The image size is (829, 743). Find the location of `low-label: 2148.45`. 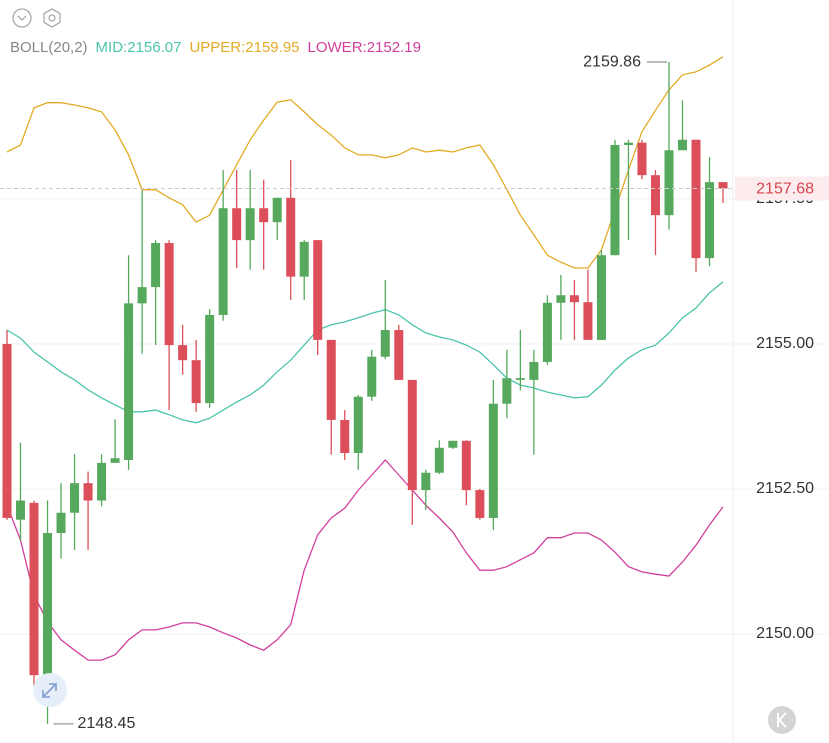

low-label: 2148.45 is located at coordinates (107, 723).